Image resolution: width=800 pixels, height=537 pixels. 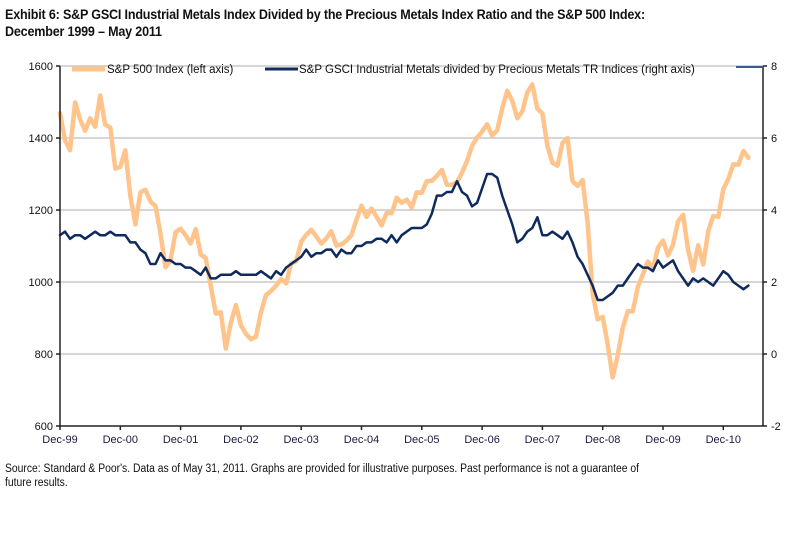 What do you see at coordinates (83, 31) in the screenshot?
I see `chart-title-line2: December 1999 – May 2011` at bounding box center [83, 31].